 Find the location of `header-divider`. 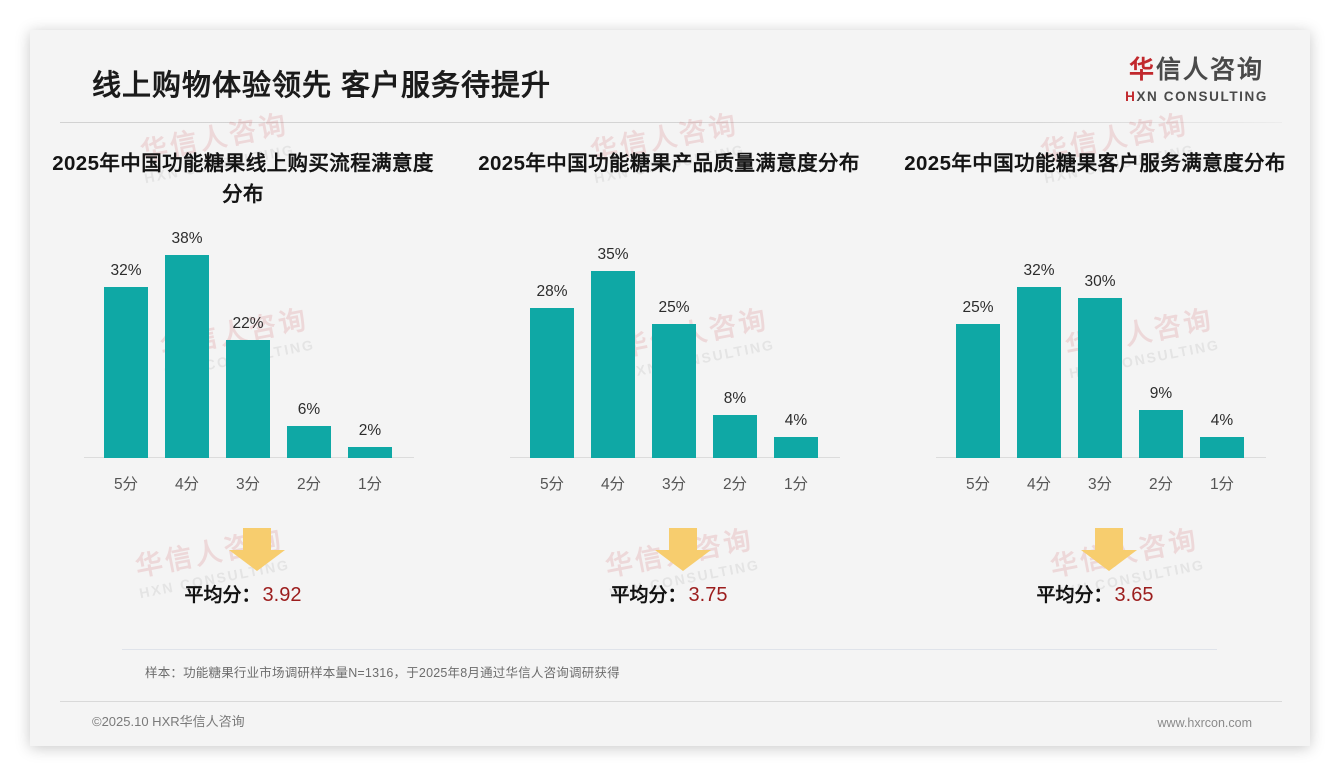

header-divider is located at coordinates (671, 122).